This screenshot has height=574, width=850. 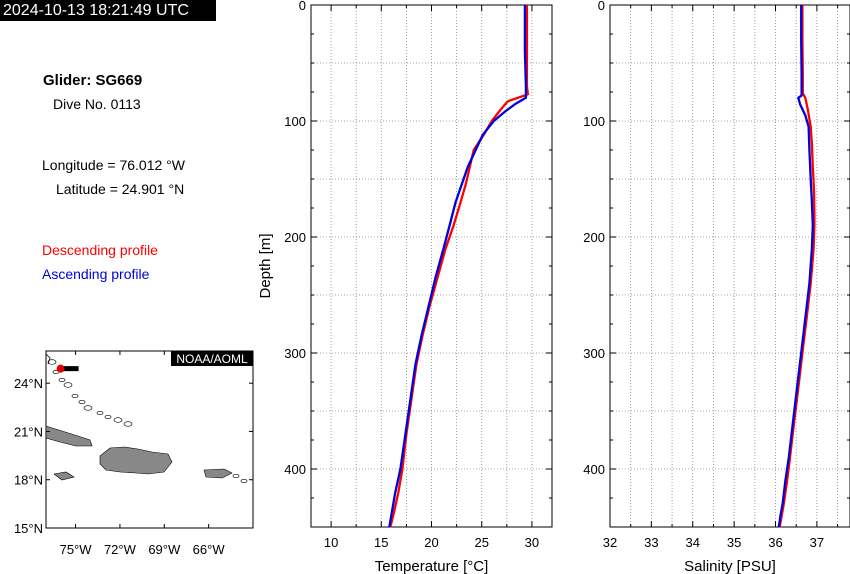 I want to click on map-badge: NOAA/AOML, so click(x=212, y=359).